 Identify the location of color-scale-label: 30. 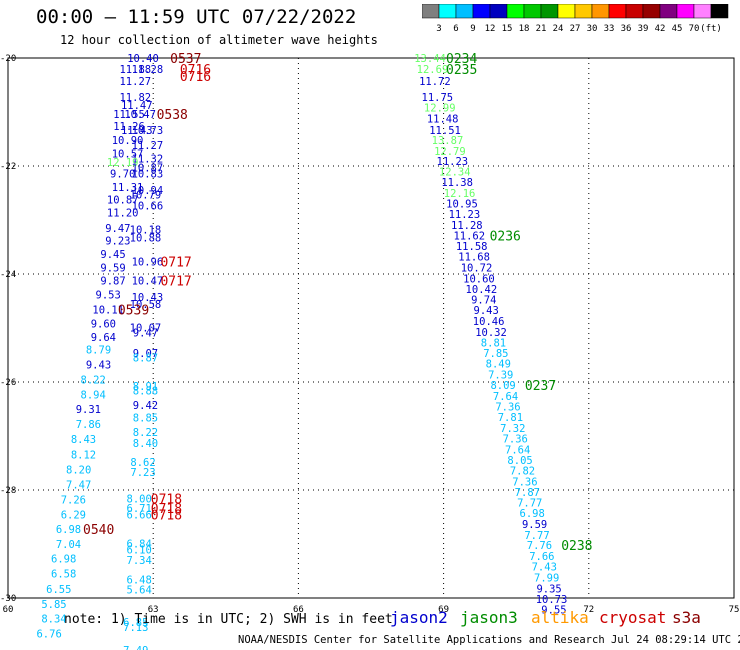
(592, 29).